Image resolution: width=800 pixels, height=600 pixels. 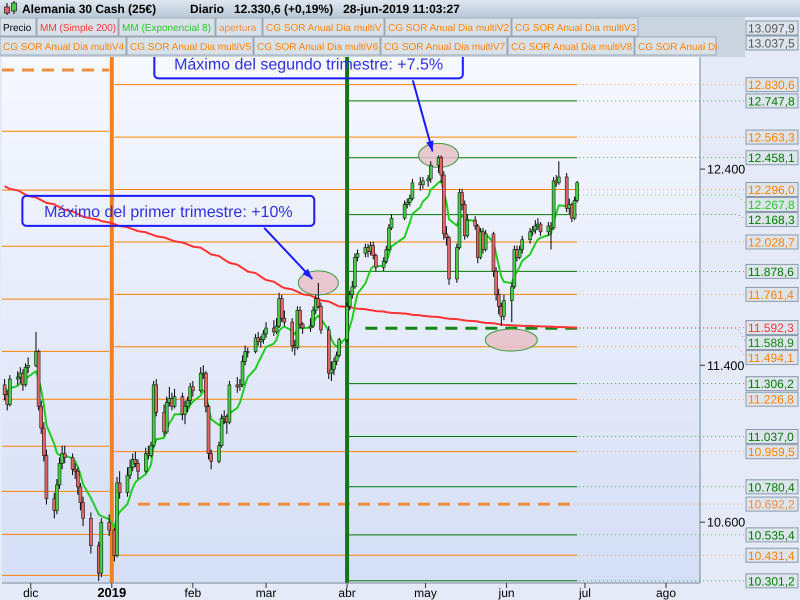 I want to click on text: CG SOR Anual Dia multiV7, so click(x=445, y=47).